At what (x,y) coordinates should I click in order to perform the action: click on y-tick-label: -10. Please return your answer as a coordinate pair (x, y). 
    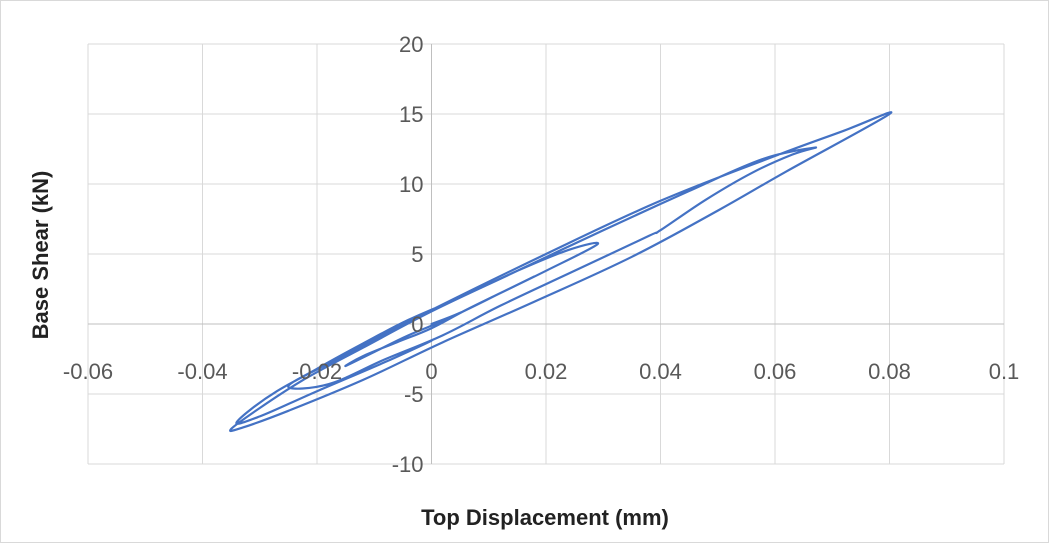
    Looking at the image, I should click on (408, 464).